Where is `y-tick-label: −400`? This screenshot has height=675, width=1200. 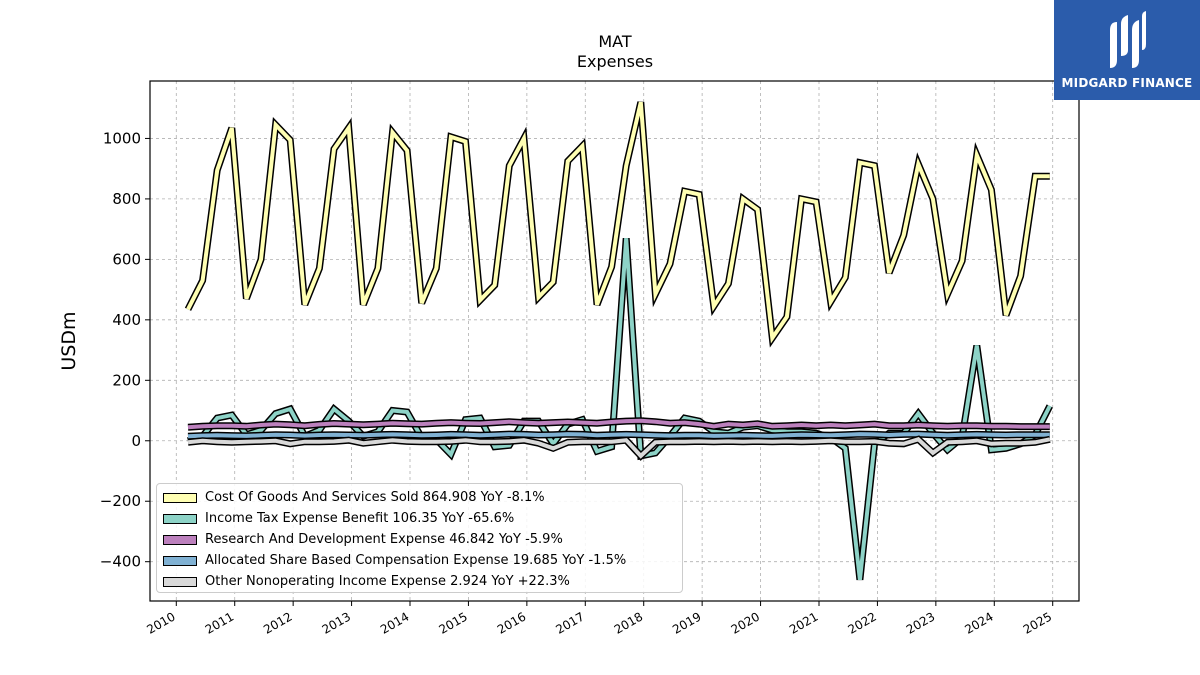 y-tick-label: −400 is located at coordinates (120, 562).